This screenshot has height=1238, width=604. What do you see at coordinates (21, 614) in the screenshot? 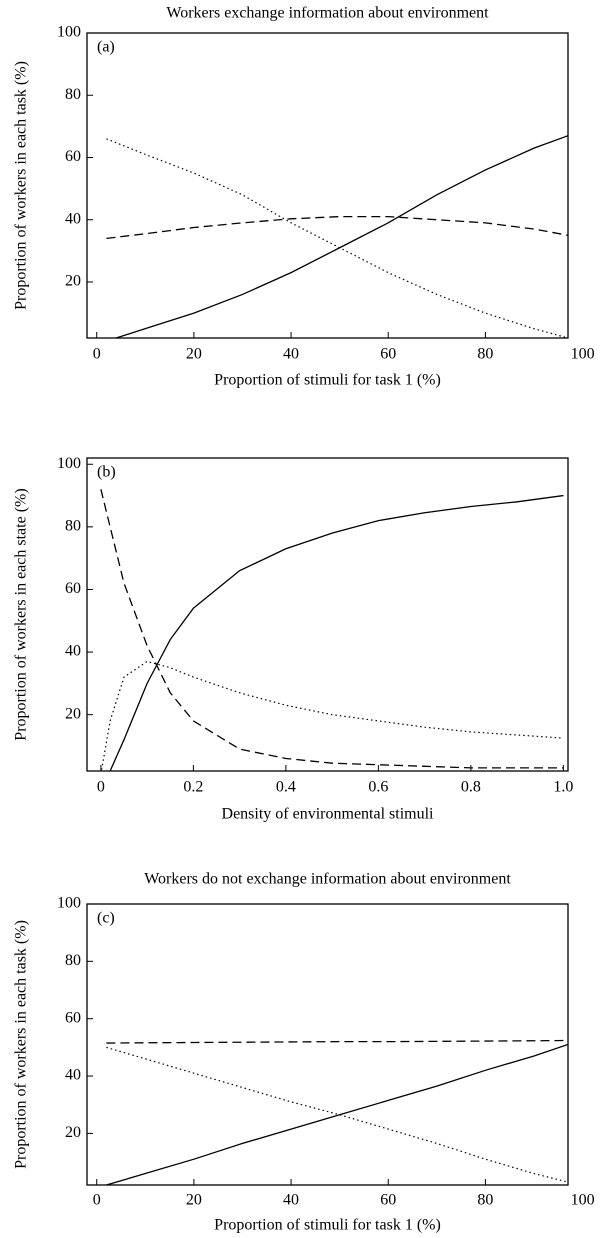
I see `y-axis-label: Proportion of workers in each state (%)` at bounding box center [21, 614].